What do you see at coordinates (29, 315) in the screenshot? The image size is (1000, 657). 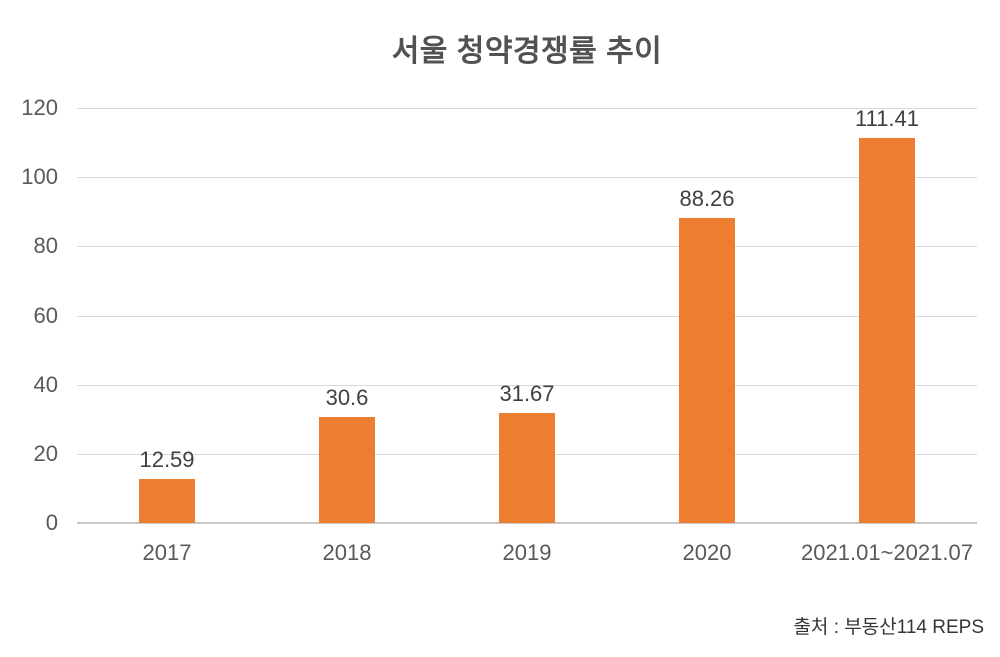 I see `y-axis: 0 20 40 60 80 100 120` at bounding box center [29, 315].